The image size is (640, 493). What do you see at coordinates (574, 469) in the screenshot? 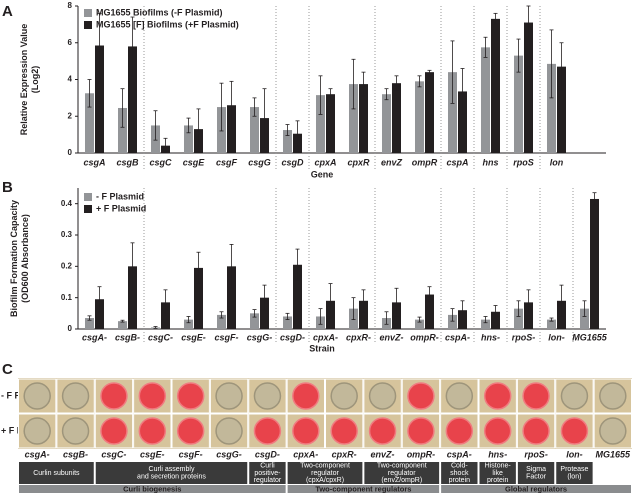
I see `group-label: Protease` at bounding box center [574, 469].